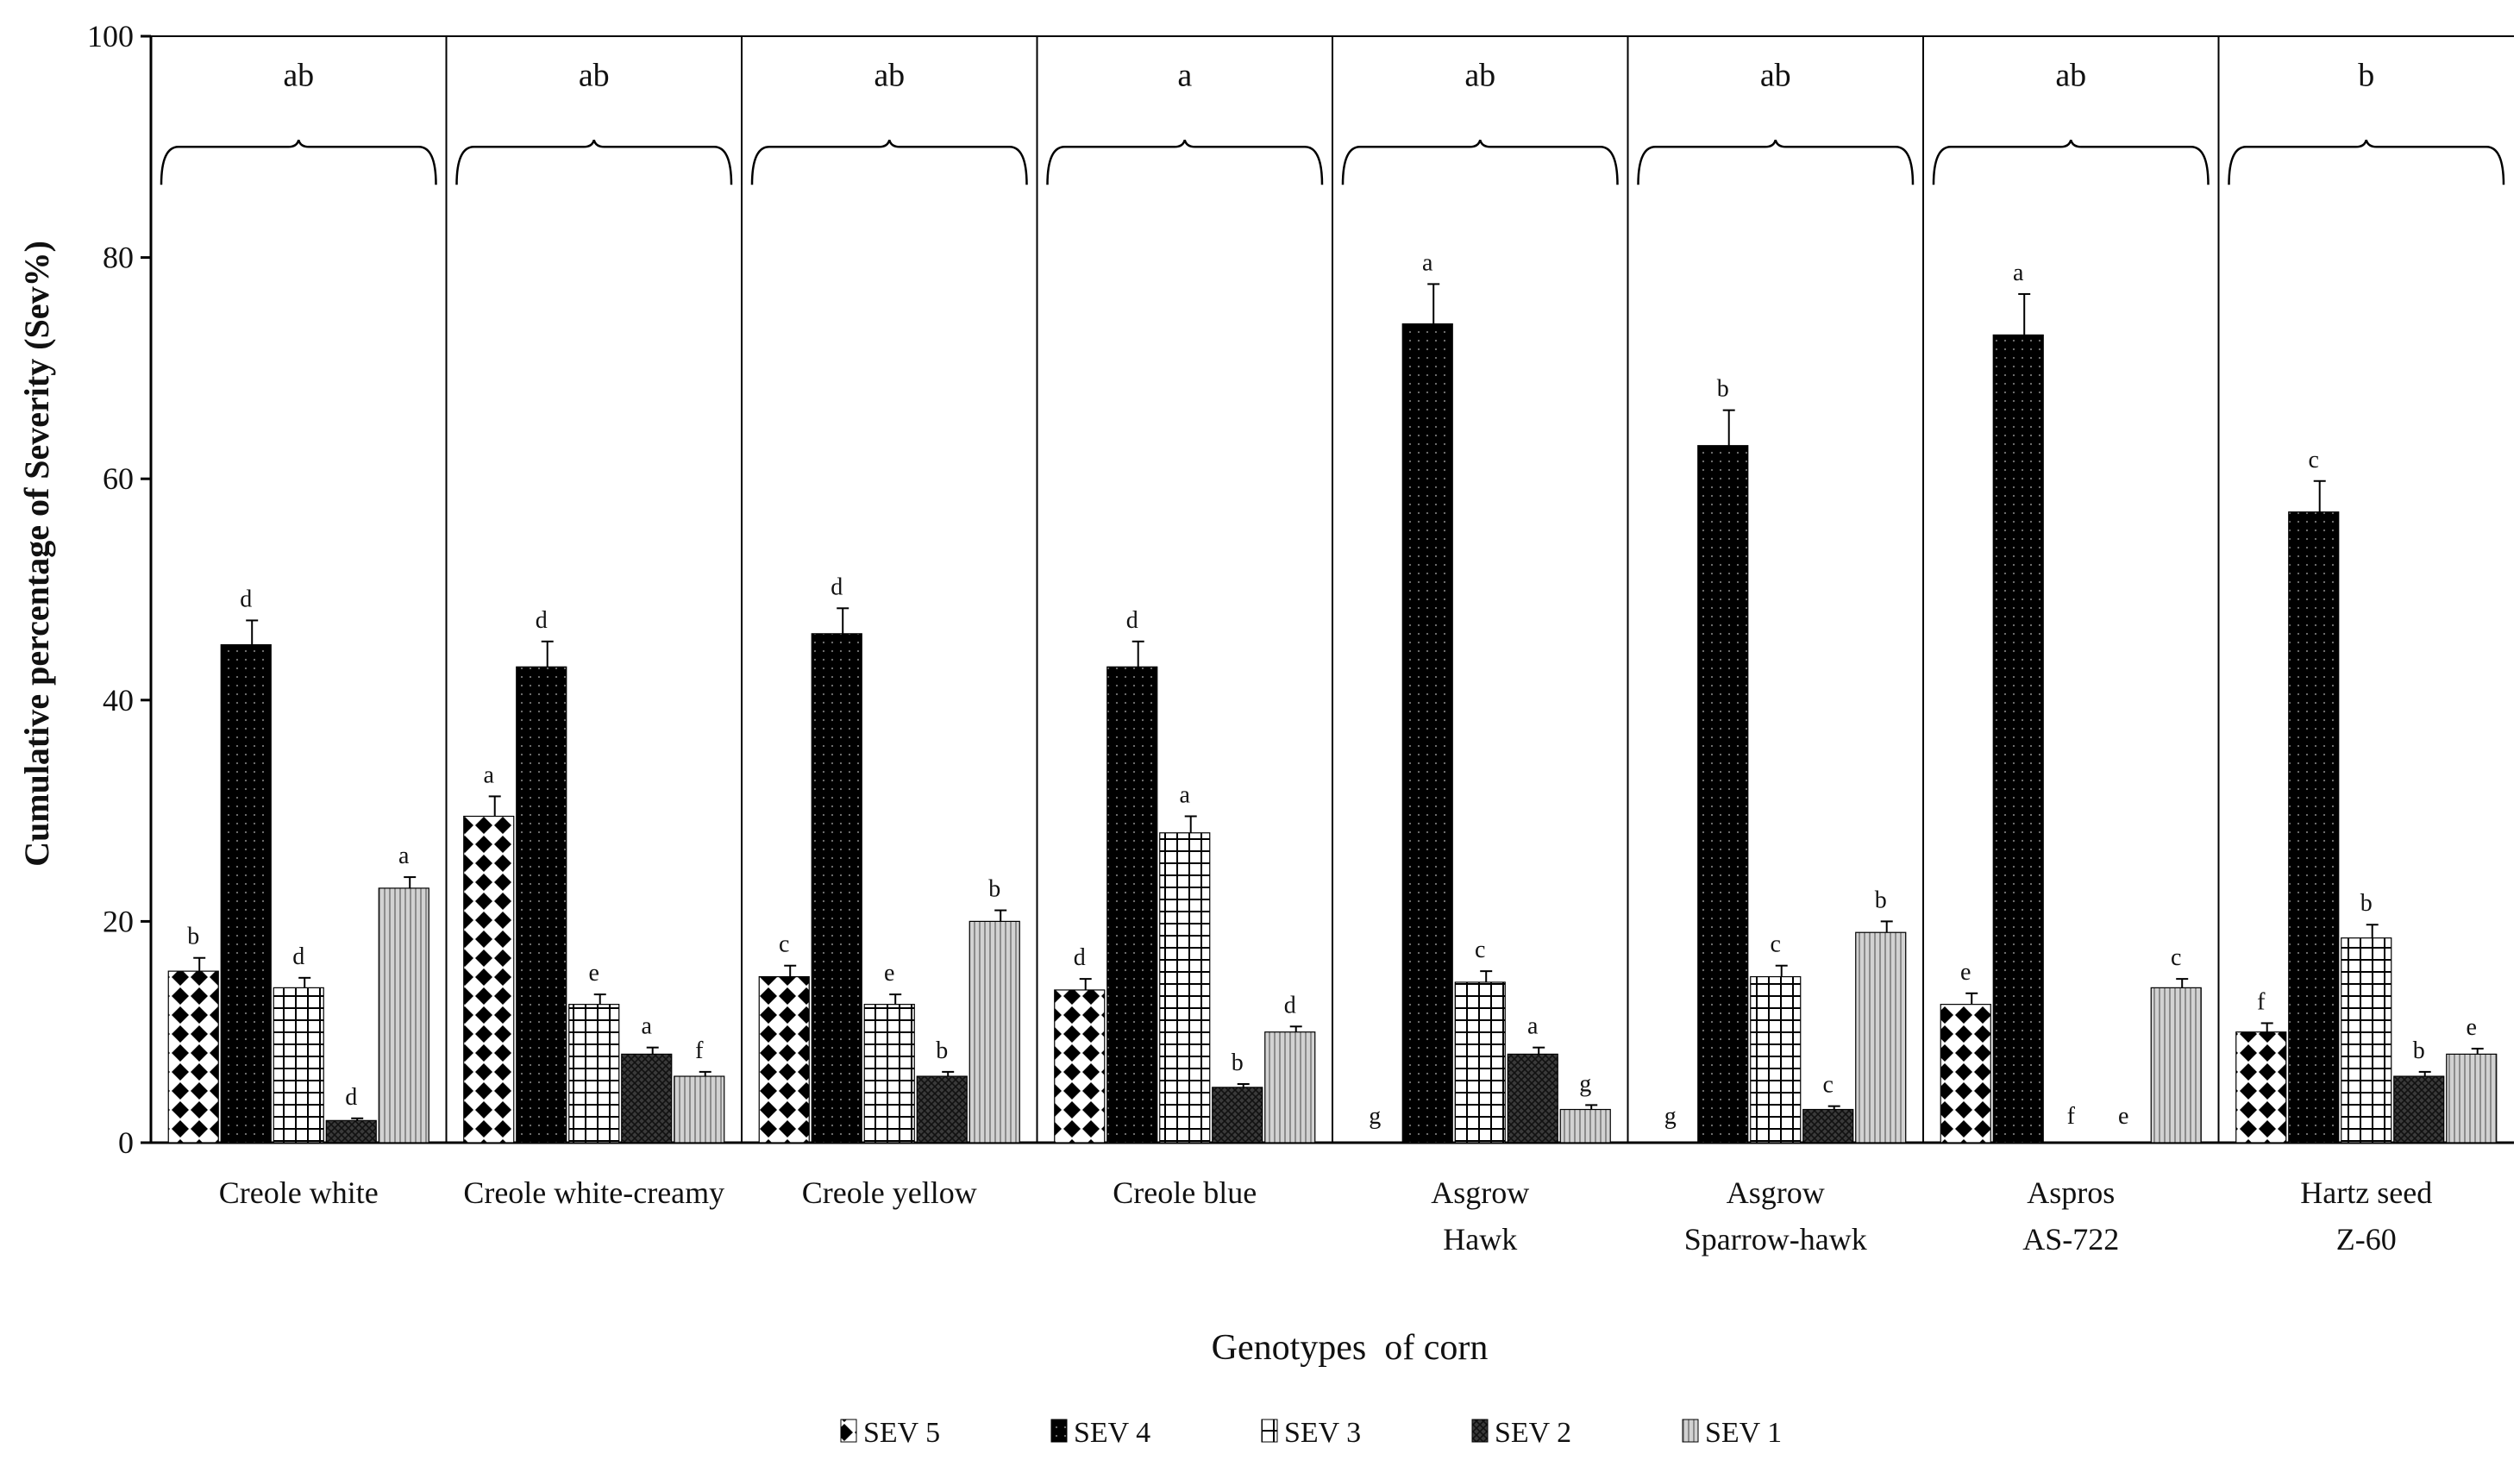 The image size is (2520, 1479). Describe the element at coordinates (1185, 1192) in the screenshot. I see `x-category-label: Creole blue` at that location.